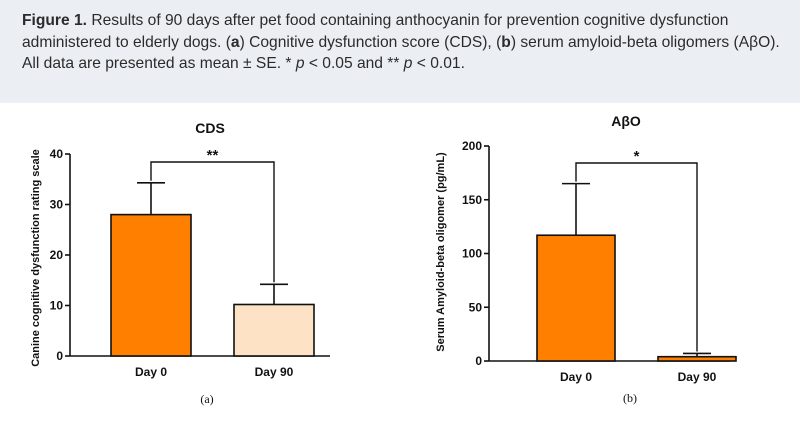  I want to click on abo-y-tick-label: 100, so click(472, 254).